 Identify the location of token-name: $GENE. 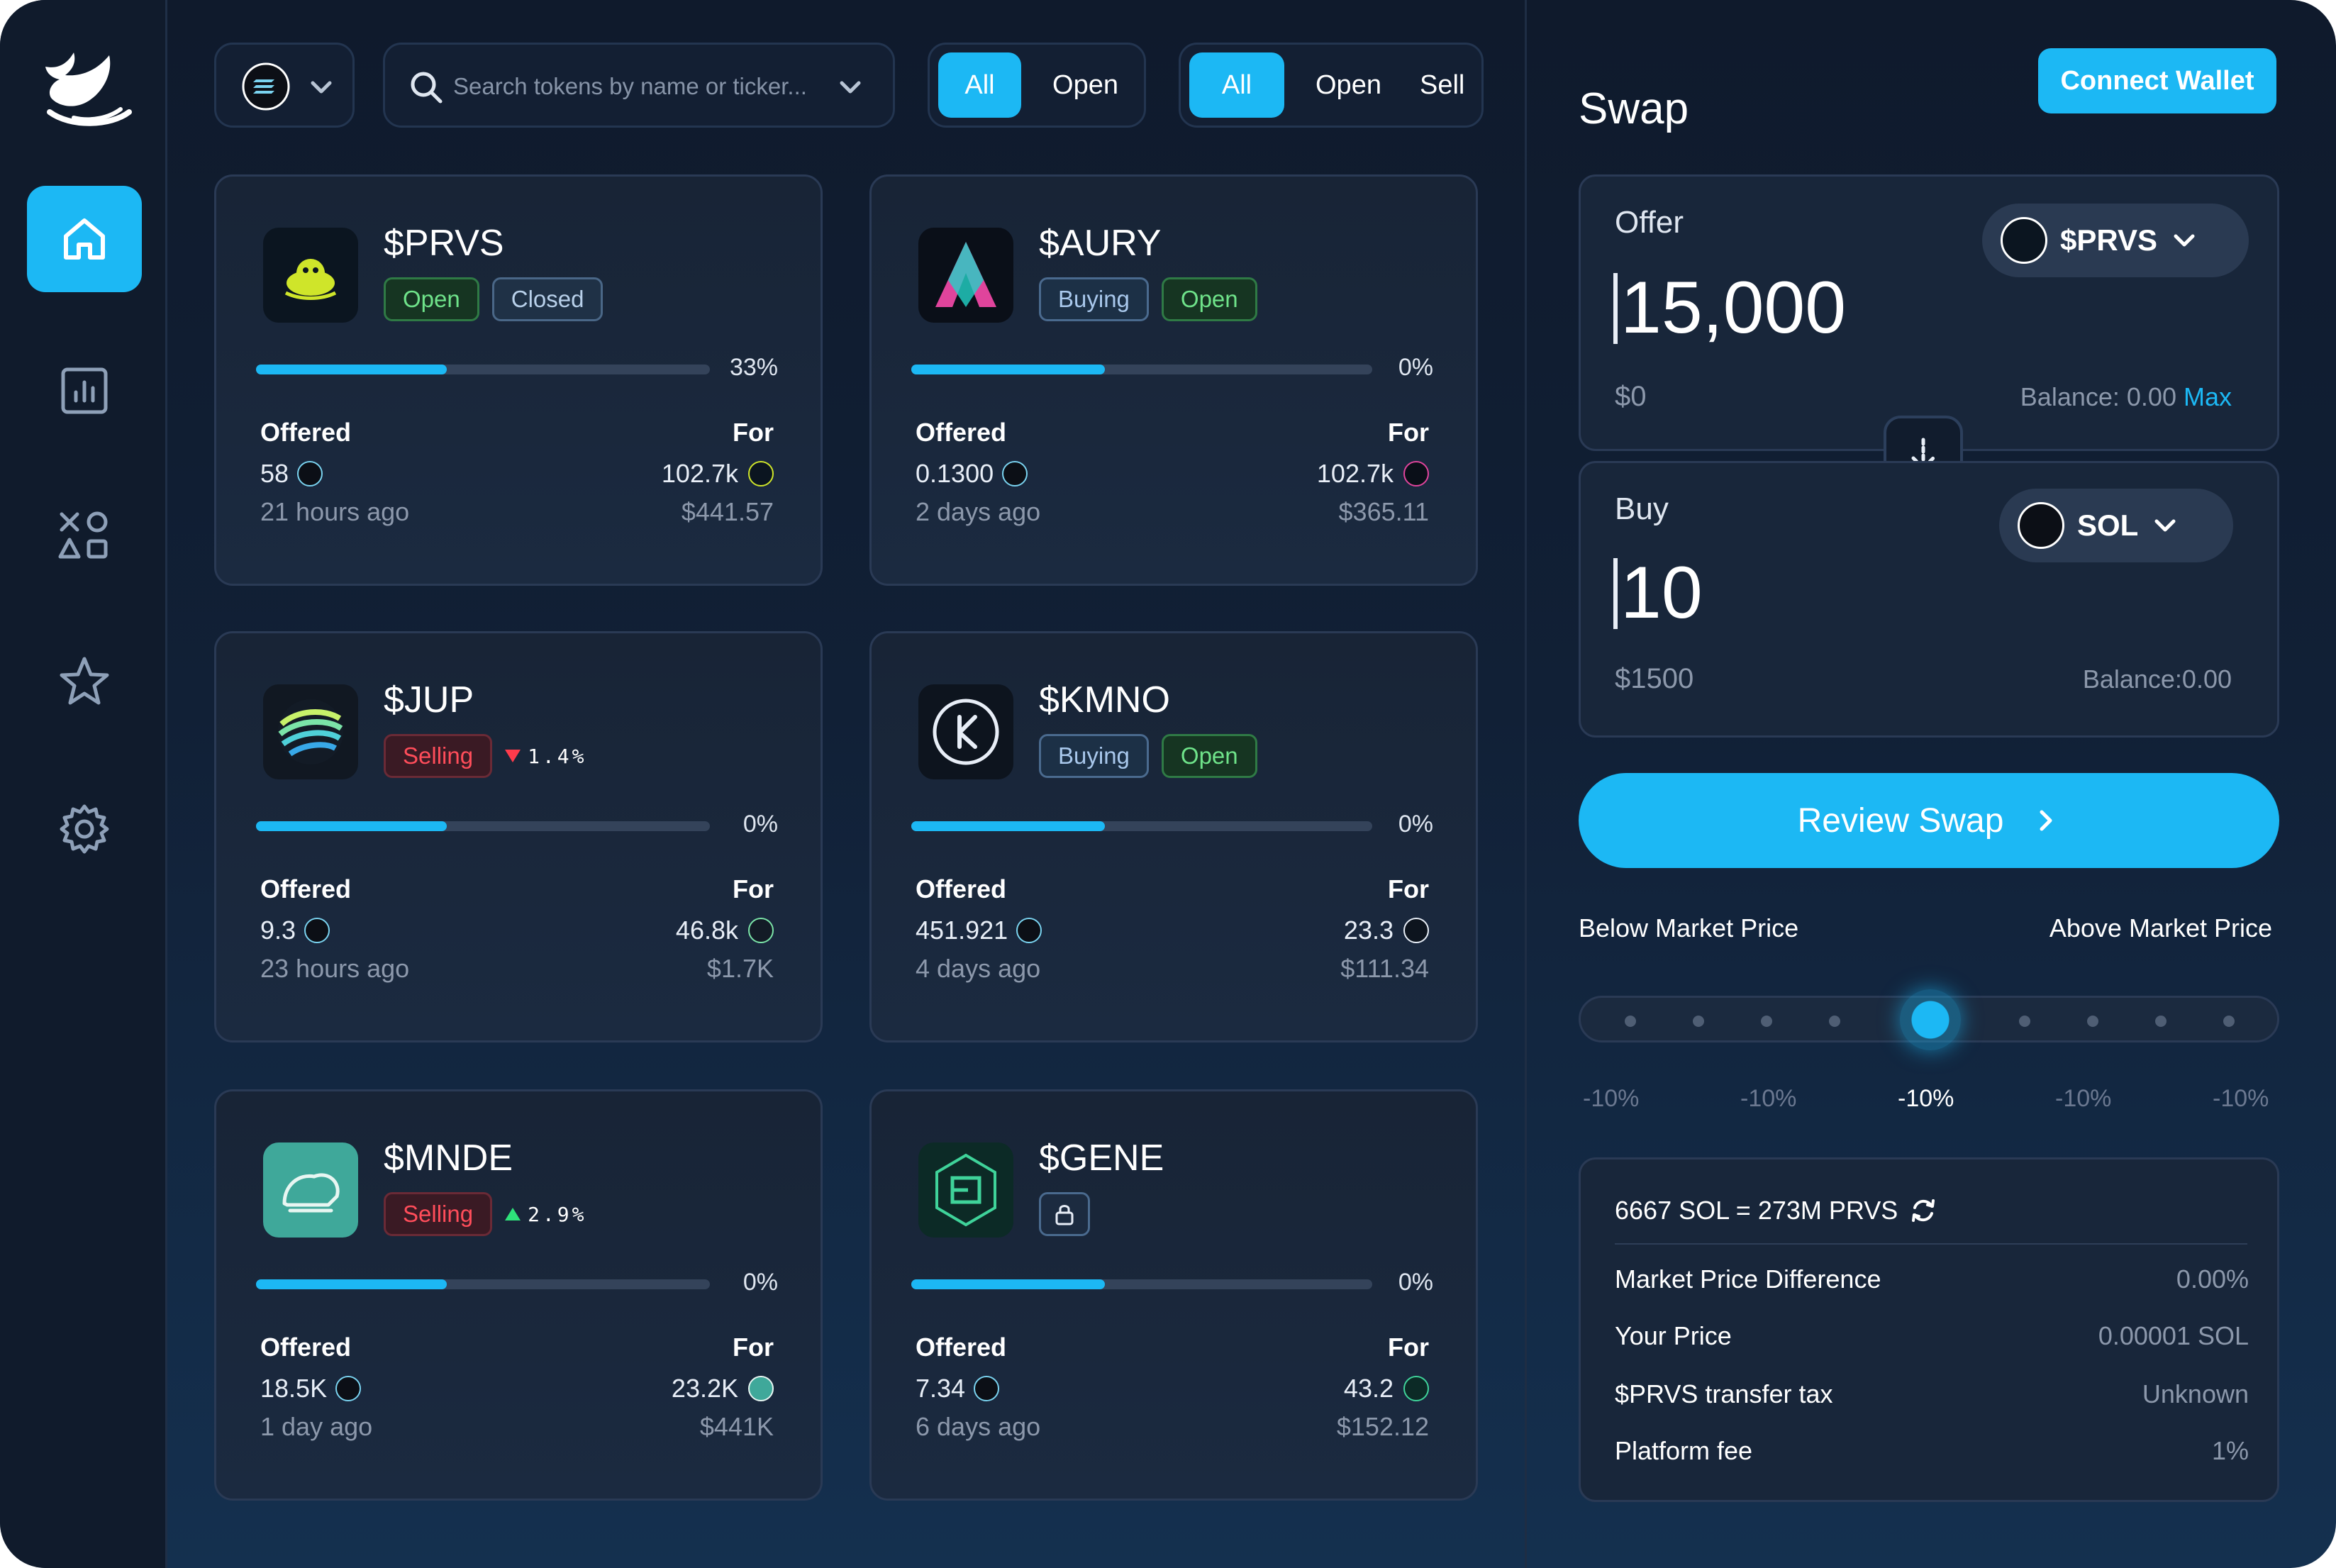
(1101, 1158).